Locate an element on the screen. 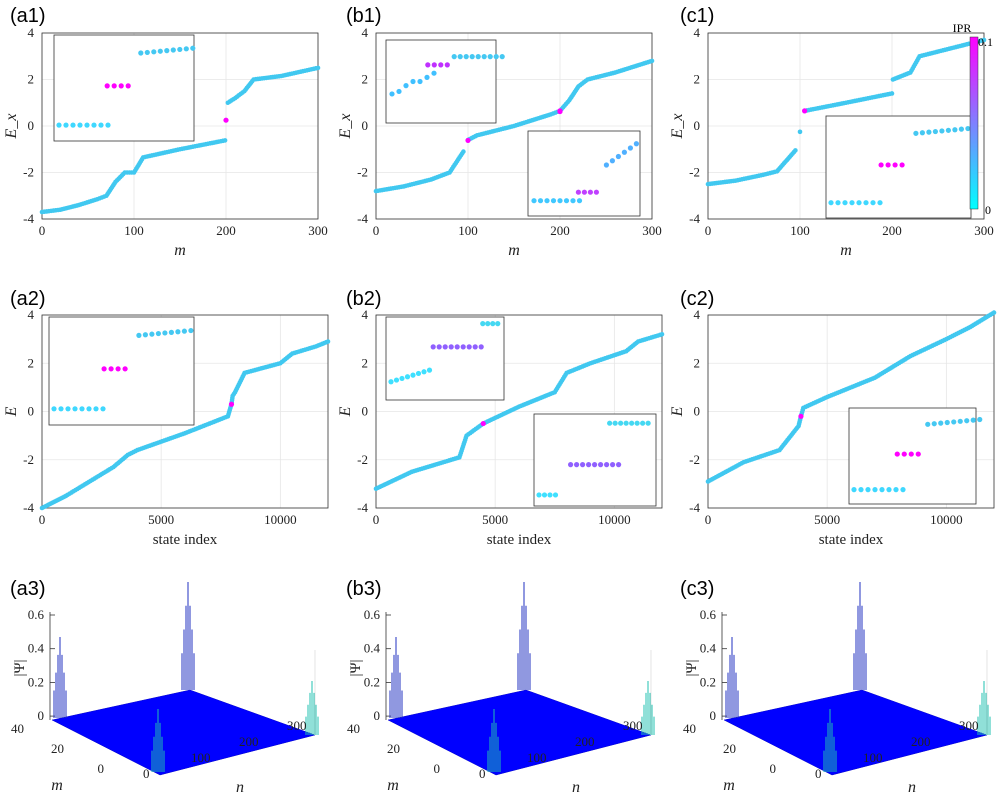  x-tick-label: 0 is located at coordinates (42, 230).